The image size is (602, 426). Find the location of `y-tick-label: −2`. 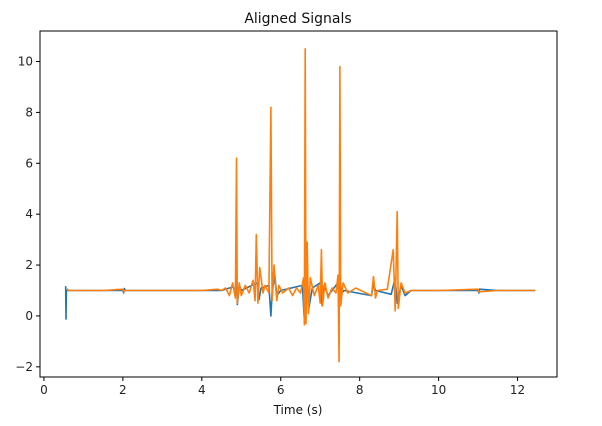

y-tick-label: −2 is located at coordinates (24, 367).